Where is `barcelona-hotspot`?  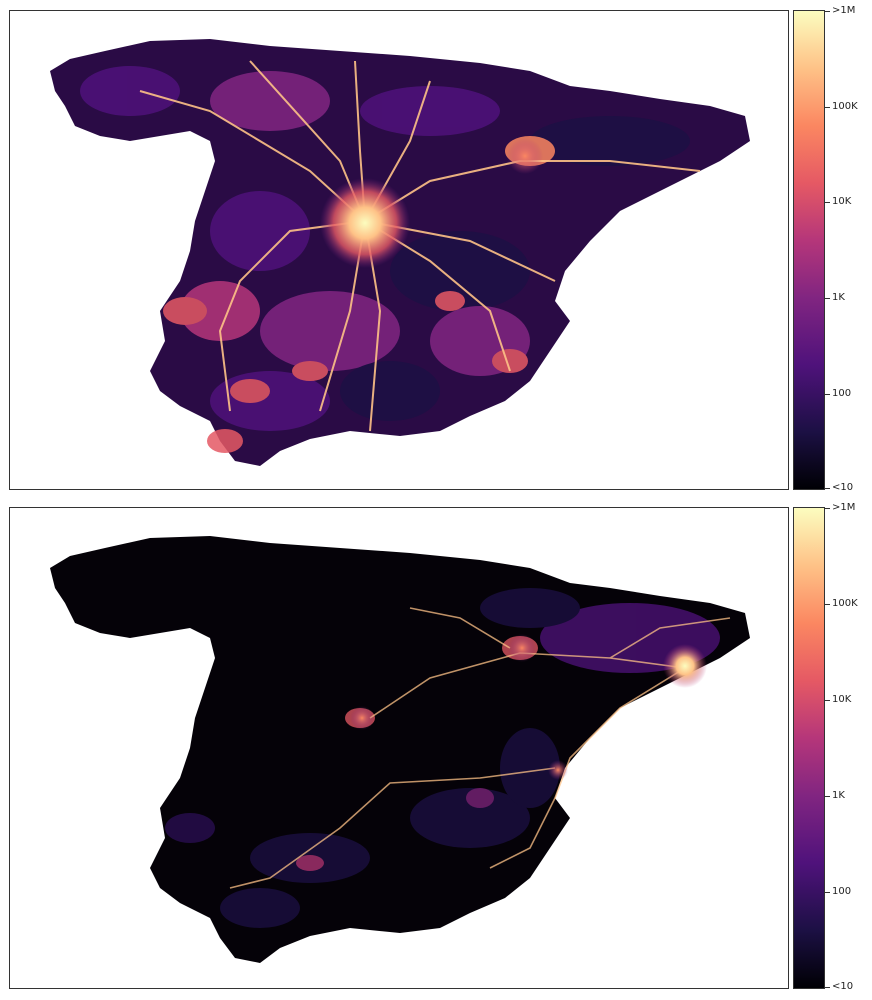
barcelona-hotspot is located at coordinates (685, 666).